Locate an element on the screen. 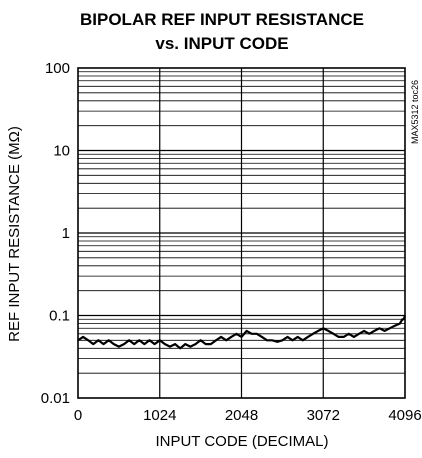  x-tick-label: 1024 is located at coordinates (159, 415).